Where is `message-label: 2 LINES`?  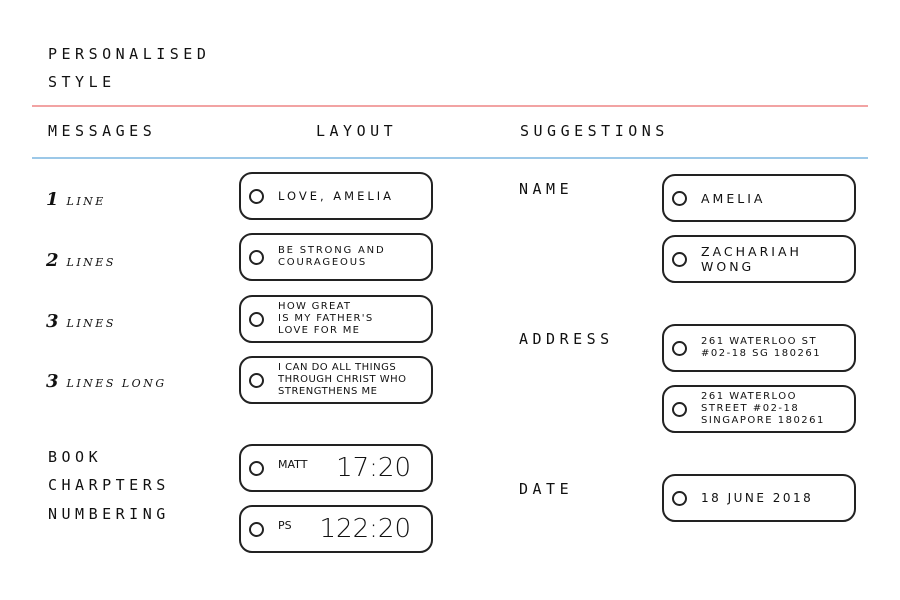 message-label: 2 LINES is located at coordinates (81, 260).